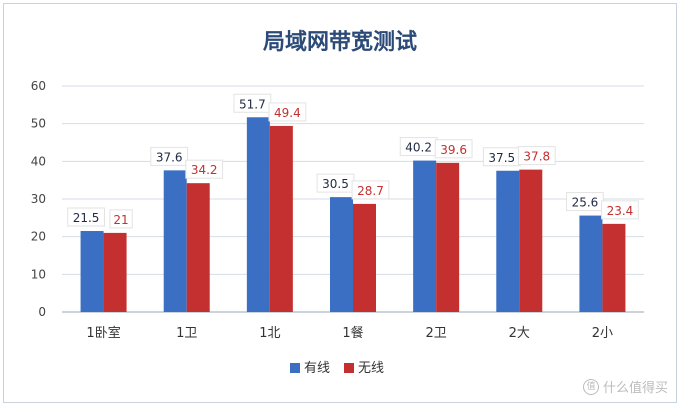 The height and width of the screenshot is (407, 680). What do you see at coordinates (103, 333) in the screenshot?
I see `x-tick-label: 1卧室` at bounding box center [103, 333].